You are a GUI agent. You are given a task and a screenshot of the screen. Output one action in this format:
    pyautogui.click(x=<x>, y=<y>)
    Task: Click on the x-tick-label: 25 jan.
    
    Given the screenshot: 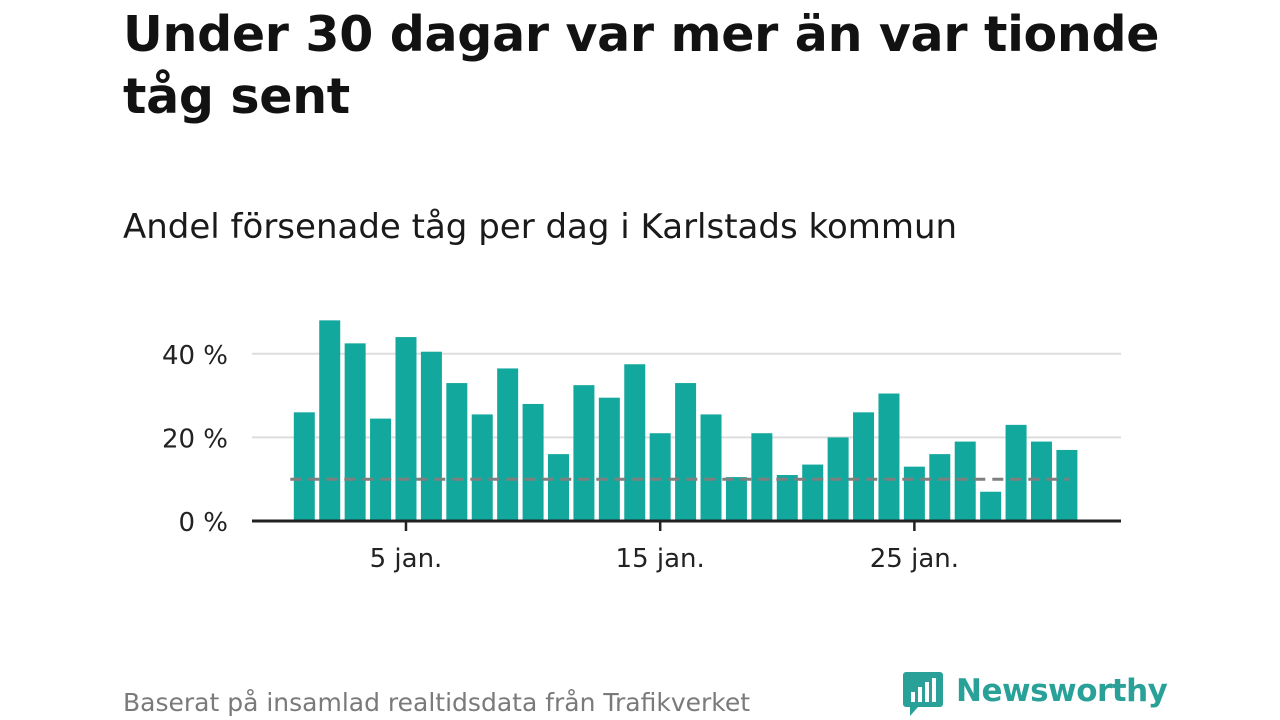 What is the action you would take?
    pyautogui.click(x=914, y=559)
    